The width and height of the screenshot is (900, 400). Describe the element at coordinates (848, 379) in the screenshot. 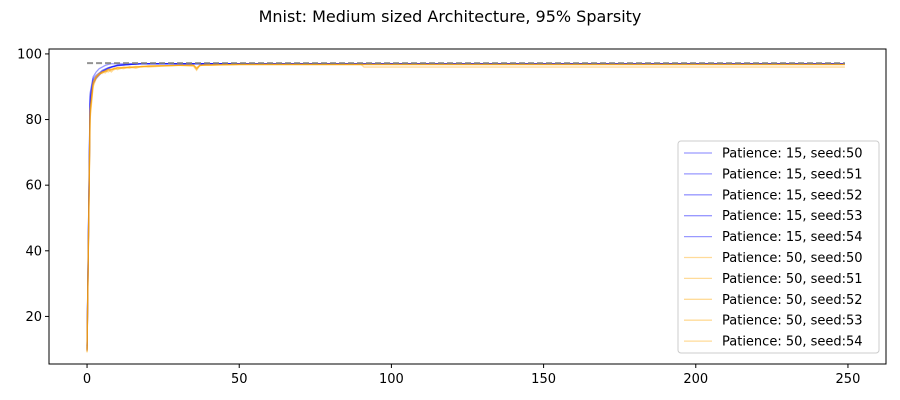

I see `x-tick-label: 250` at that location.